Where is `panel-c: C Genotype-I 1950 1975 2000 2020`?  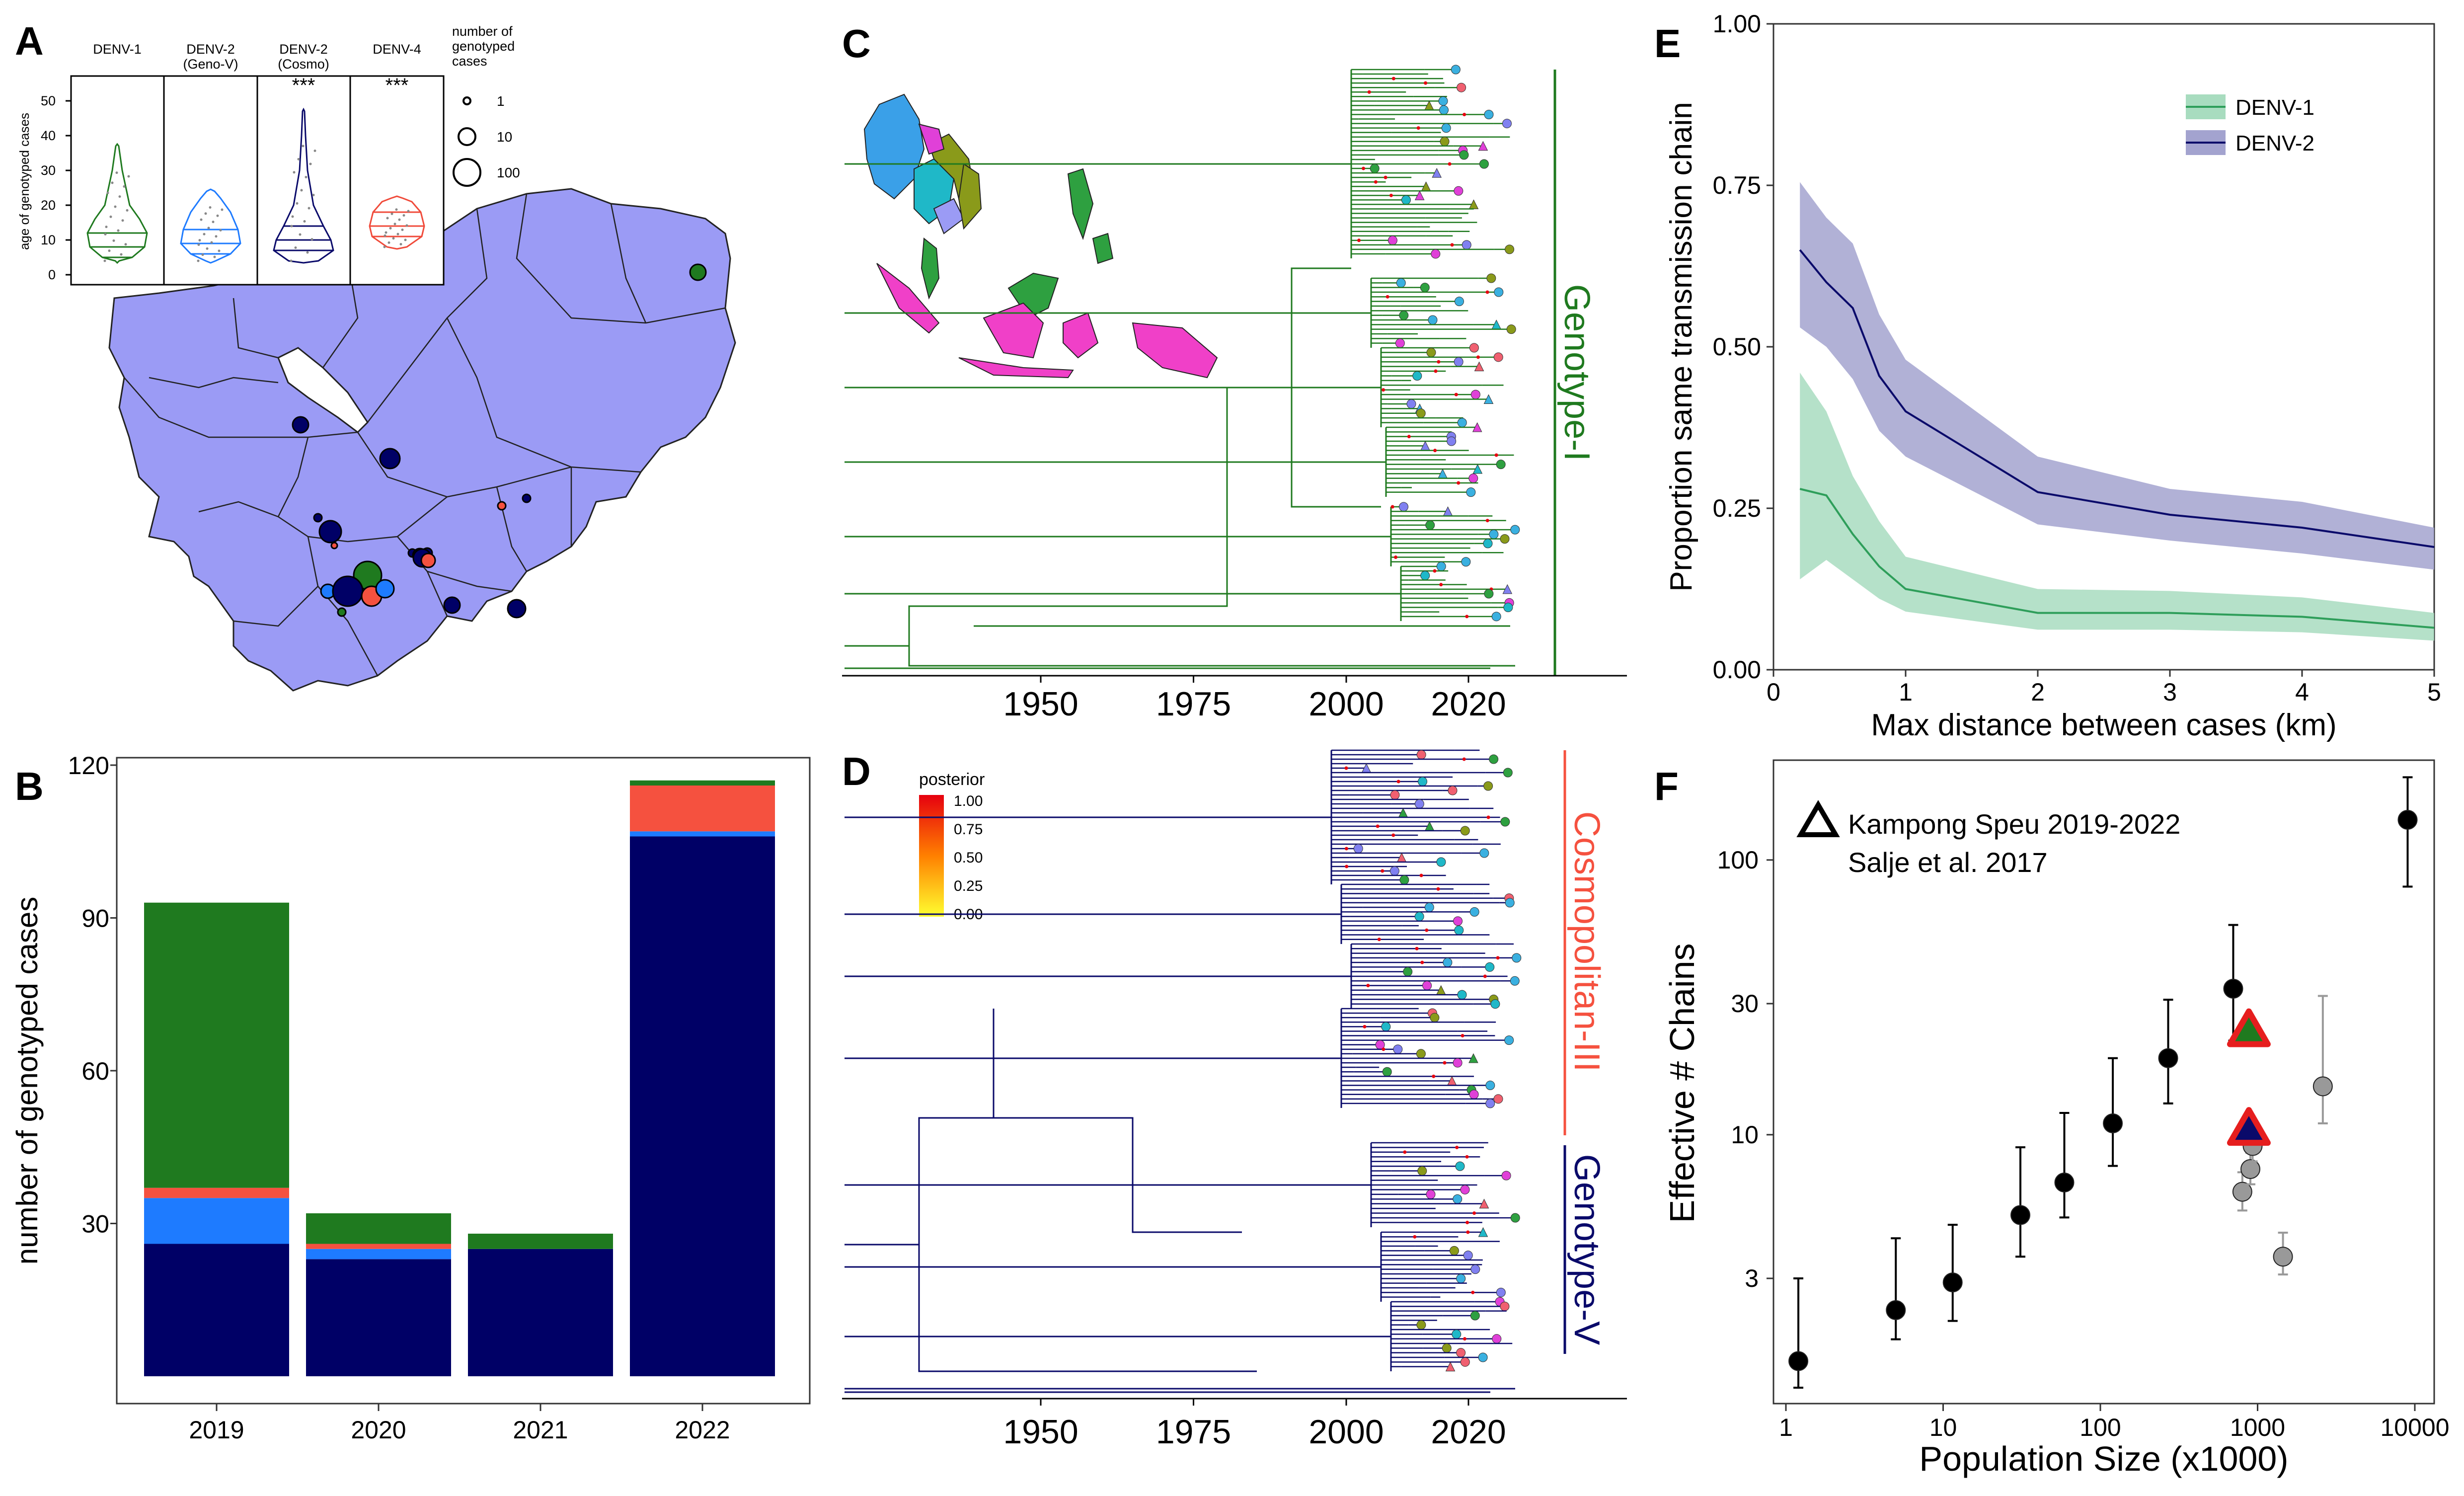 panel-c: C Genotype-I 1950 1975 2000 2020 is located at coordinates (1234, 372).